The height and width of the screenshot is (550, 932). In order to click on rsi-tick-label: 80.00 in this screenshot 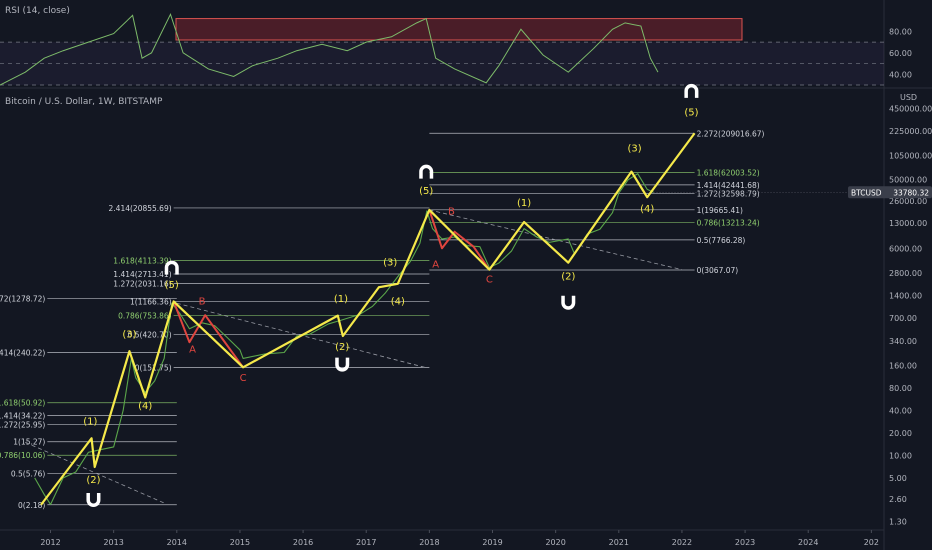, I will do `click(900, 31)`.